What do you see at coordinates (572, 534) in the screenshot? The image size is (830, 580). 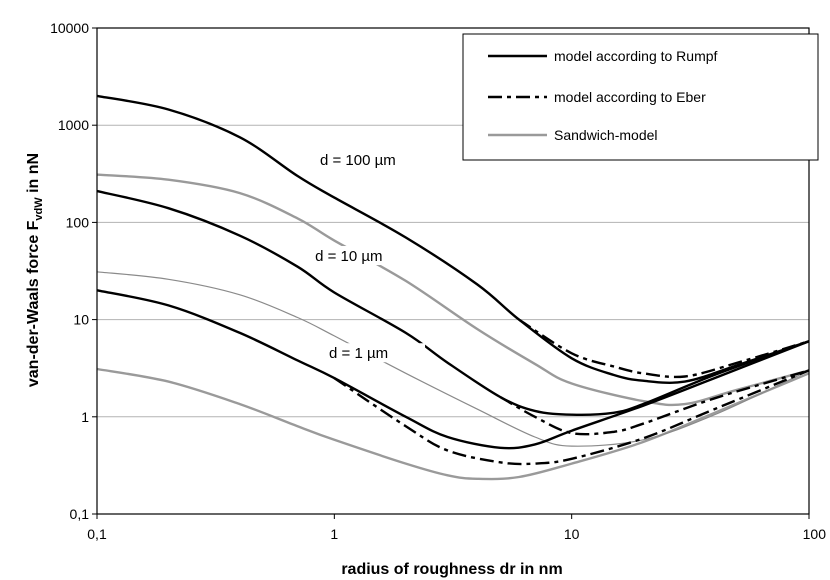 I see `x-tick-label: 10` at bounding box center [572, 534].